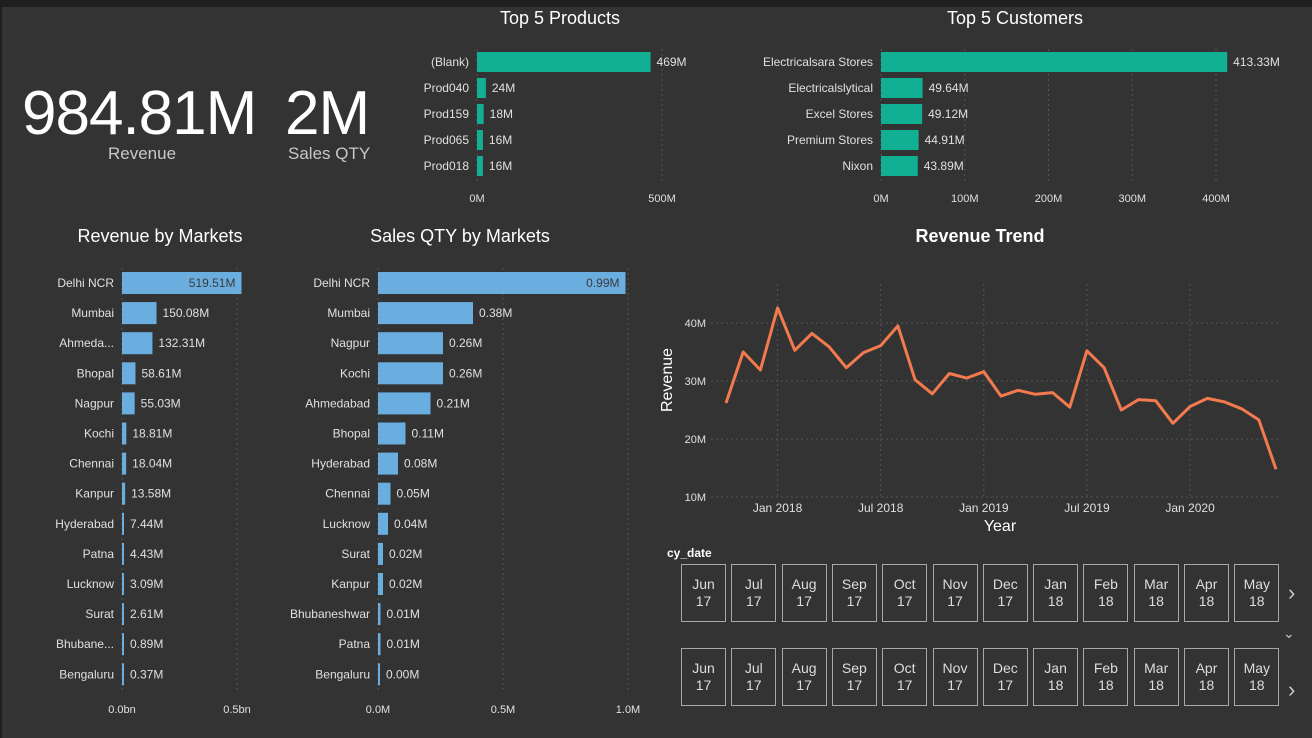 This screenshot has width=1312, height=738. I want to click on data-label: 24M, so click(503, 88).